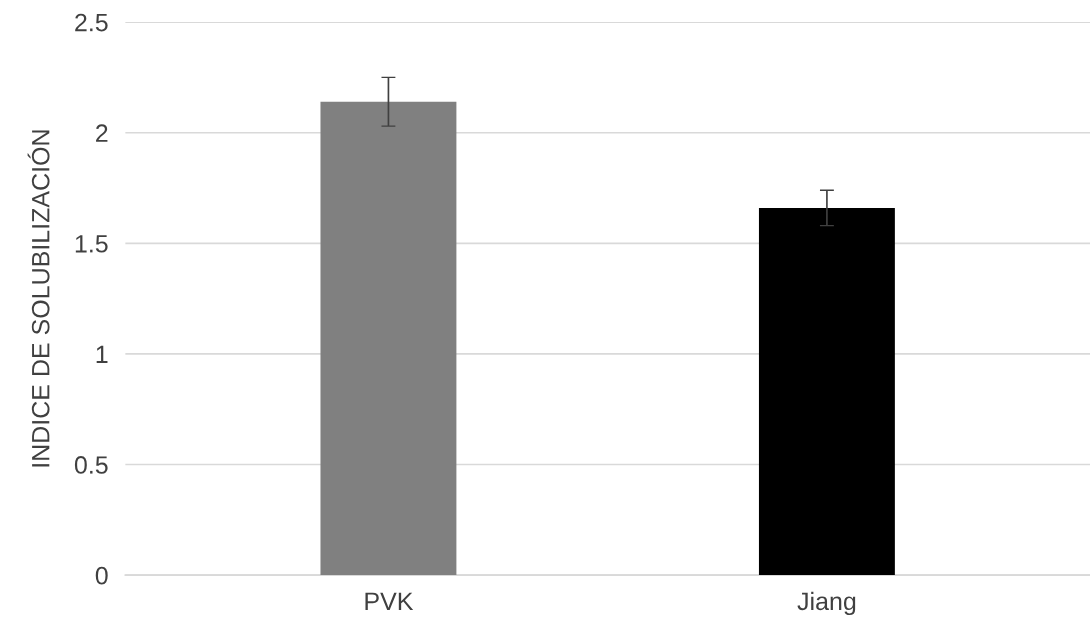  Describe the element at coordinates (91, 465) in the screenshot. I see `y-tick-label: 0.5` at that location.